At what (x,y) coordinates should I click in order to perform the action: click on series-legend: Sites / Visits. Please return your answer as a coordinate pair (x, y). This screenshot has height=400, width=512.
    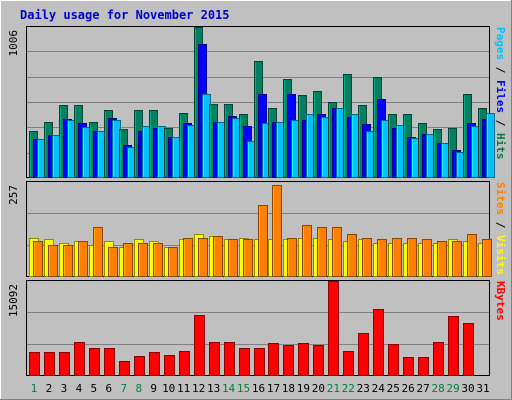
    Looking at the image, I should click on (500, 228).